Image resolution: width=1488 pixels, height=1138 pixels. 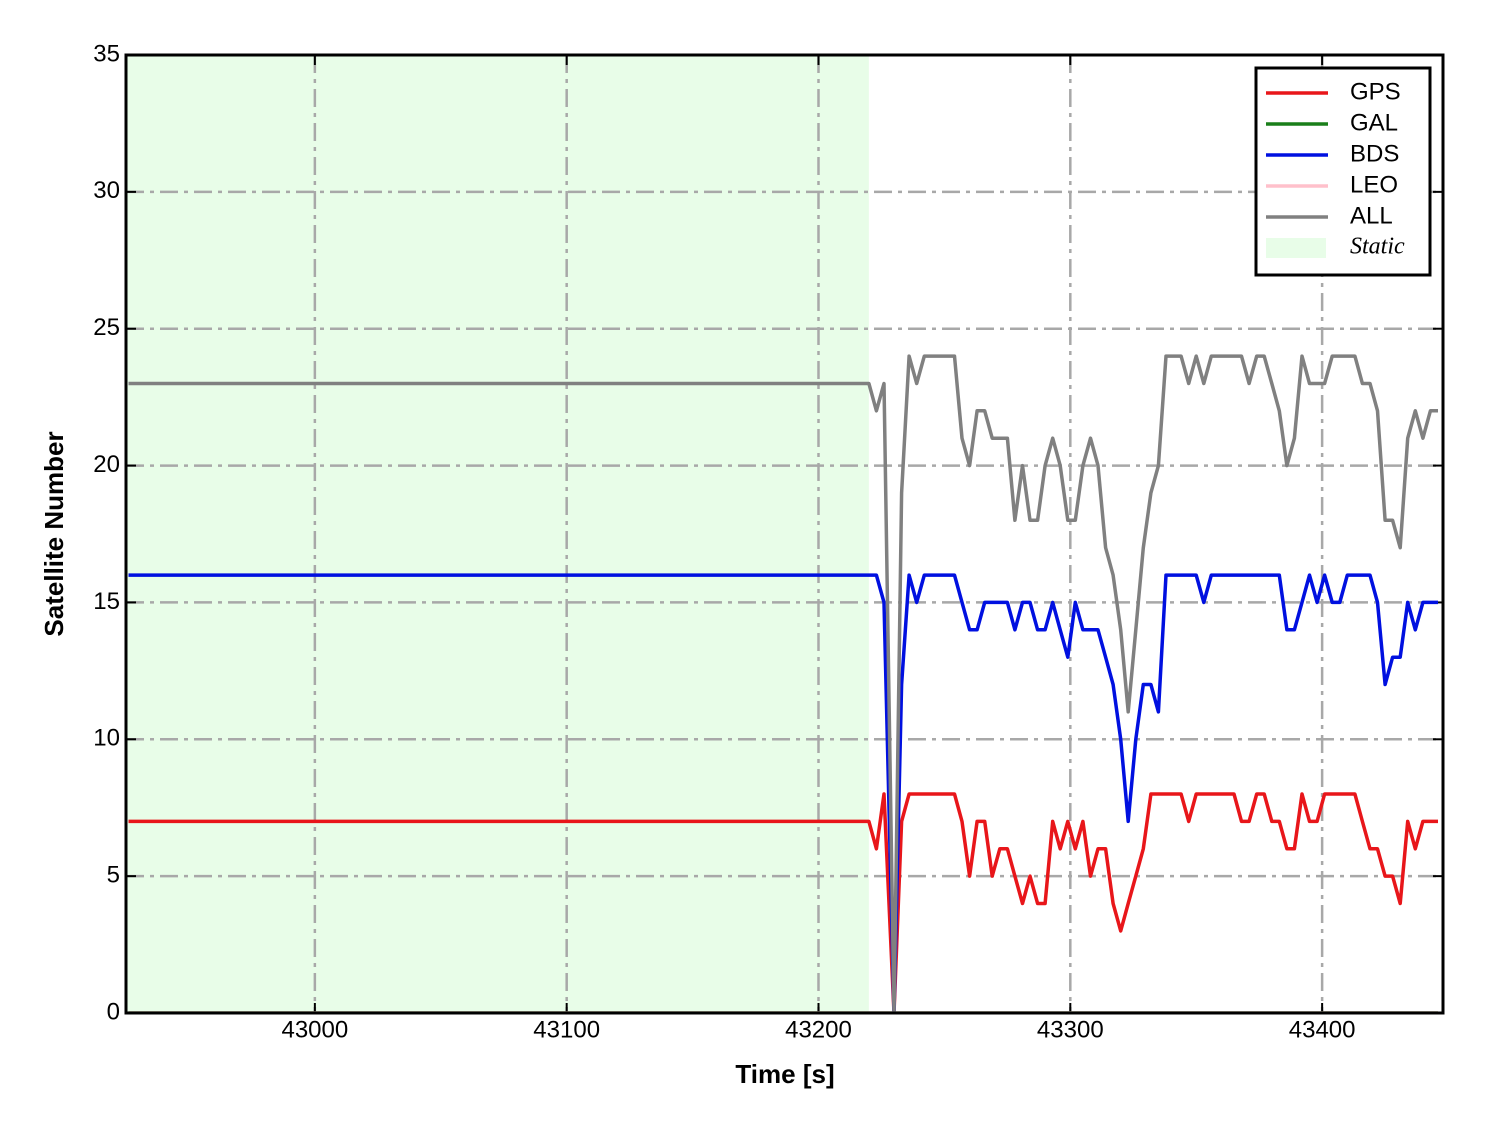 I want to click on legend-box, so click(x=1343, y=171).